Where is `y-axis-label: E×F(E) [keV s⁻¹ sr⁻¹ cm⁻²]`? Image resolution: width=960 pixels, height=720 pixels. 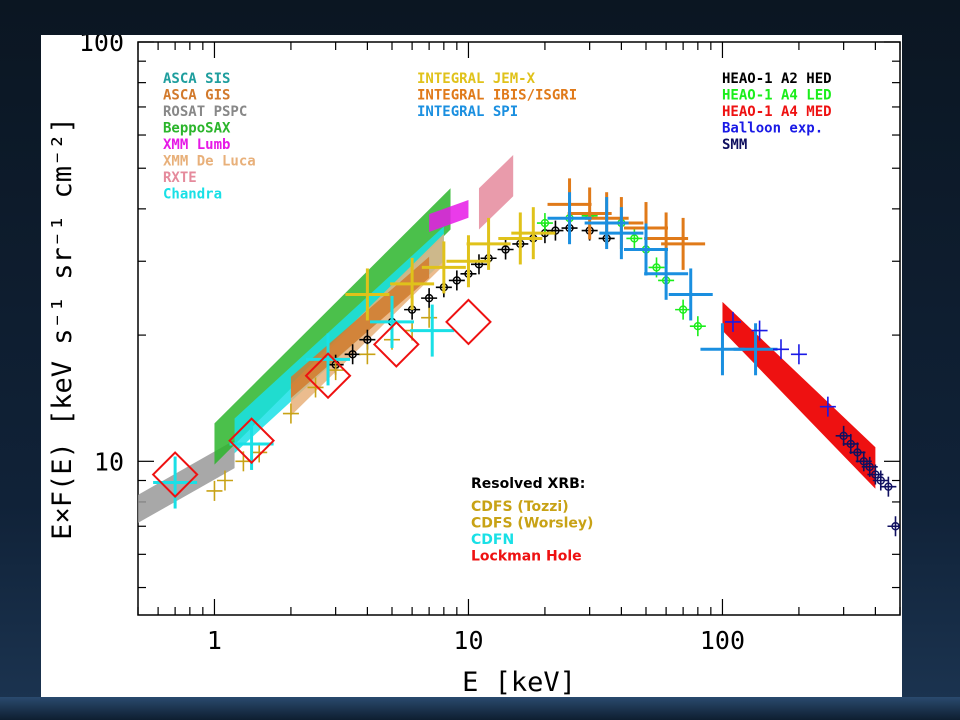 y-axis-label: E×F(E) [keV s⁻¹ sr⁻¹ cm⁻²] is located at coordinates (62, 328).